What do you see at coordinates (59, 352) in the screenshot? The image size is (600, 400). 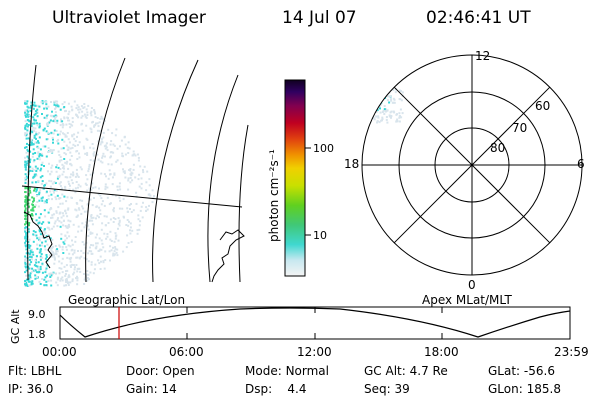 I see `x-tick-label: 00:00` at bounding box center [59, 352].